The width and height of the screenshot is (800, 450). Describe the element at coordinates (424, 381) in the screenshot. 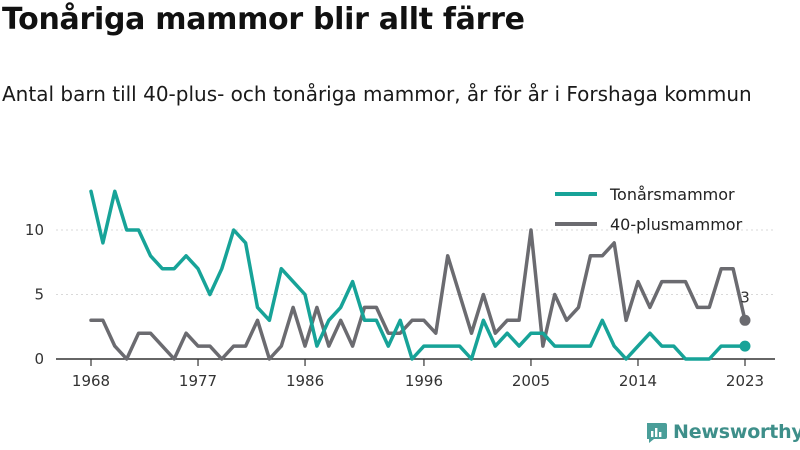

I see `x-tick-label: 1996` at that location.